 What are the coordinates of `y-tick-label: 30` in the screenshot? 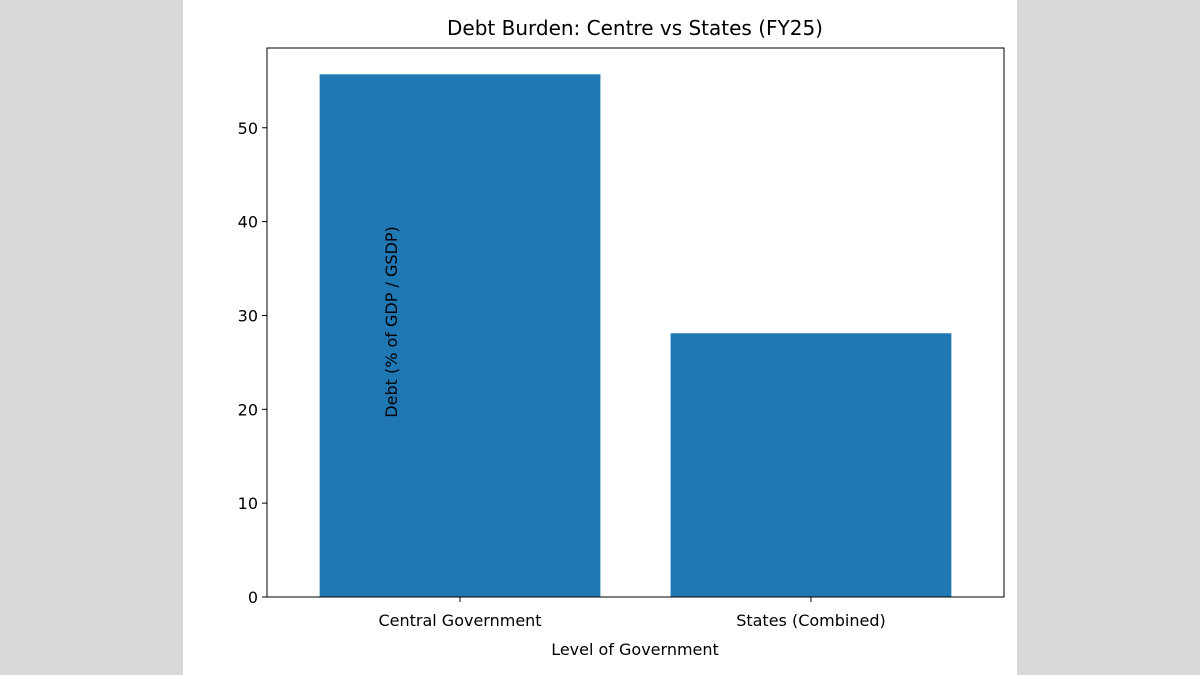 It's located at (248, 315).